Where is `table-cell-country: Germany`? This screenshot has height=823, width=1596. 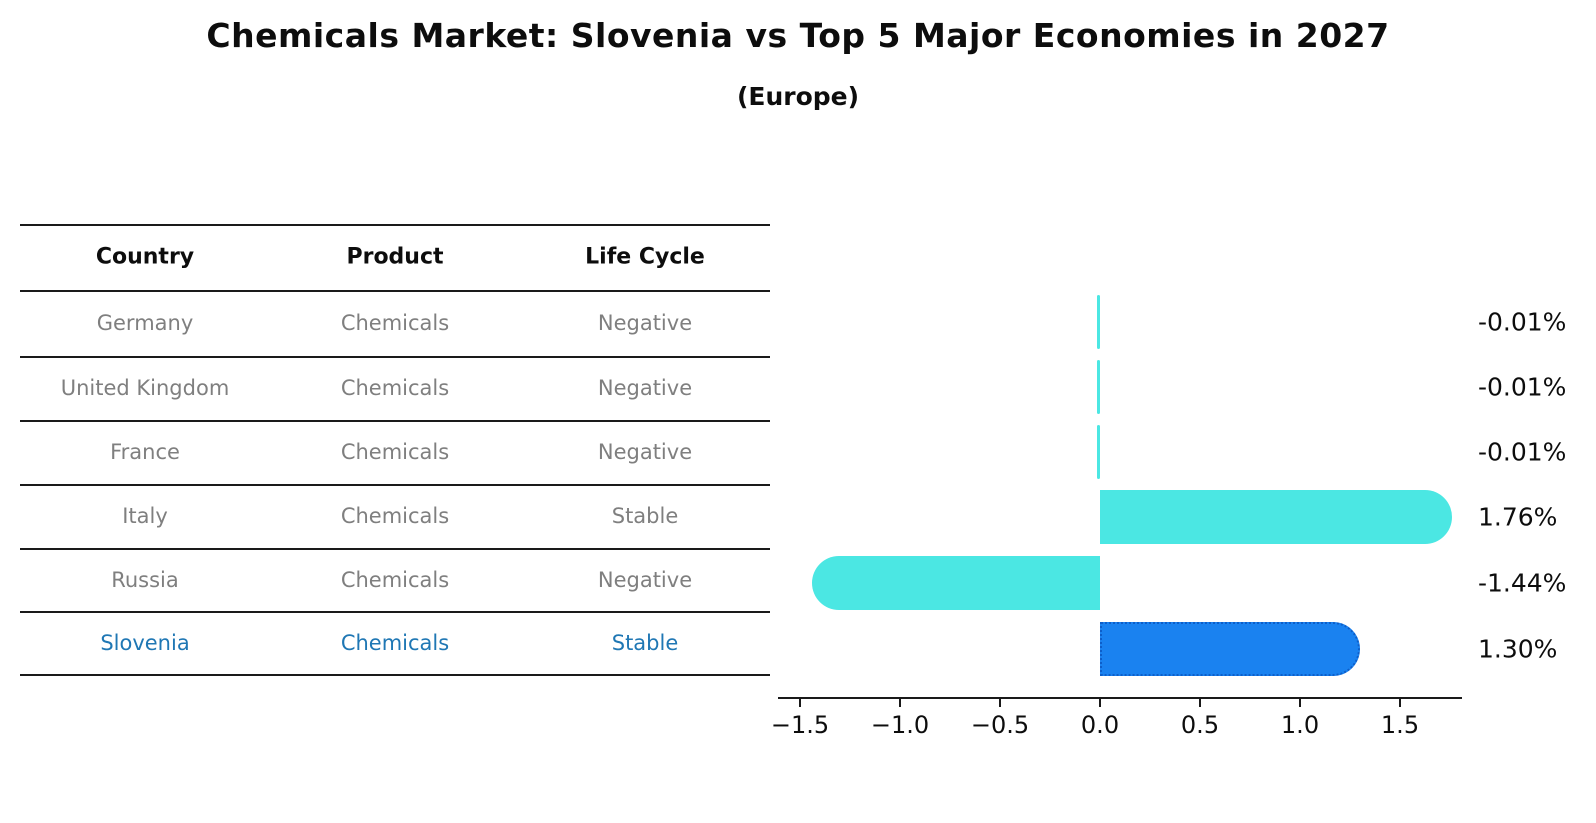 table-cell-country: Germany is located at coordinates (145, 323).